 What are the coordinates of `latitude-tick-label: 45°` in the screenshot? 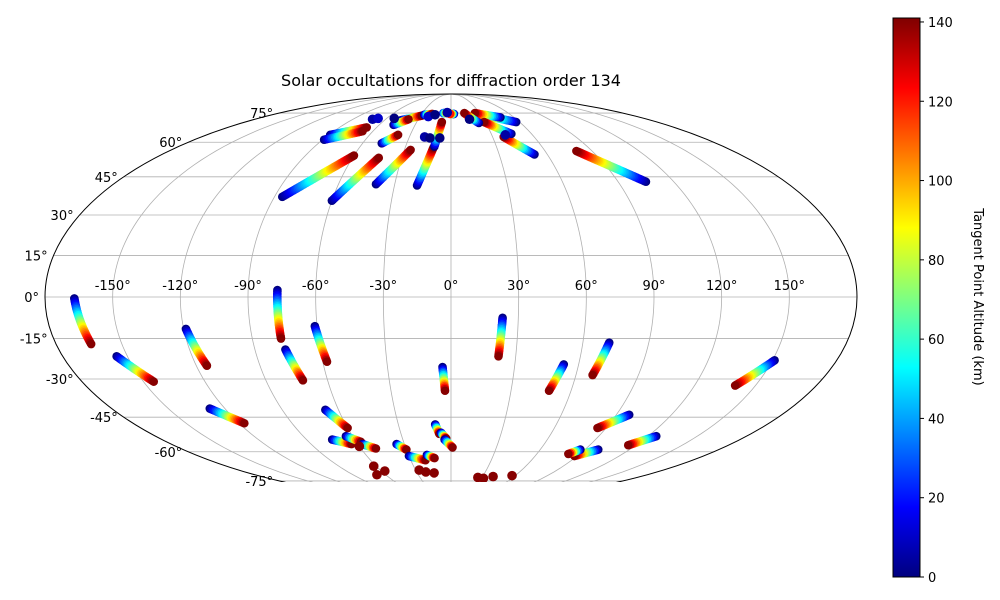 It's located at (106, 178).